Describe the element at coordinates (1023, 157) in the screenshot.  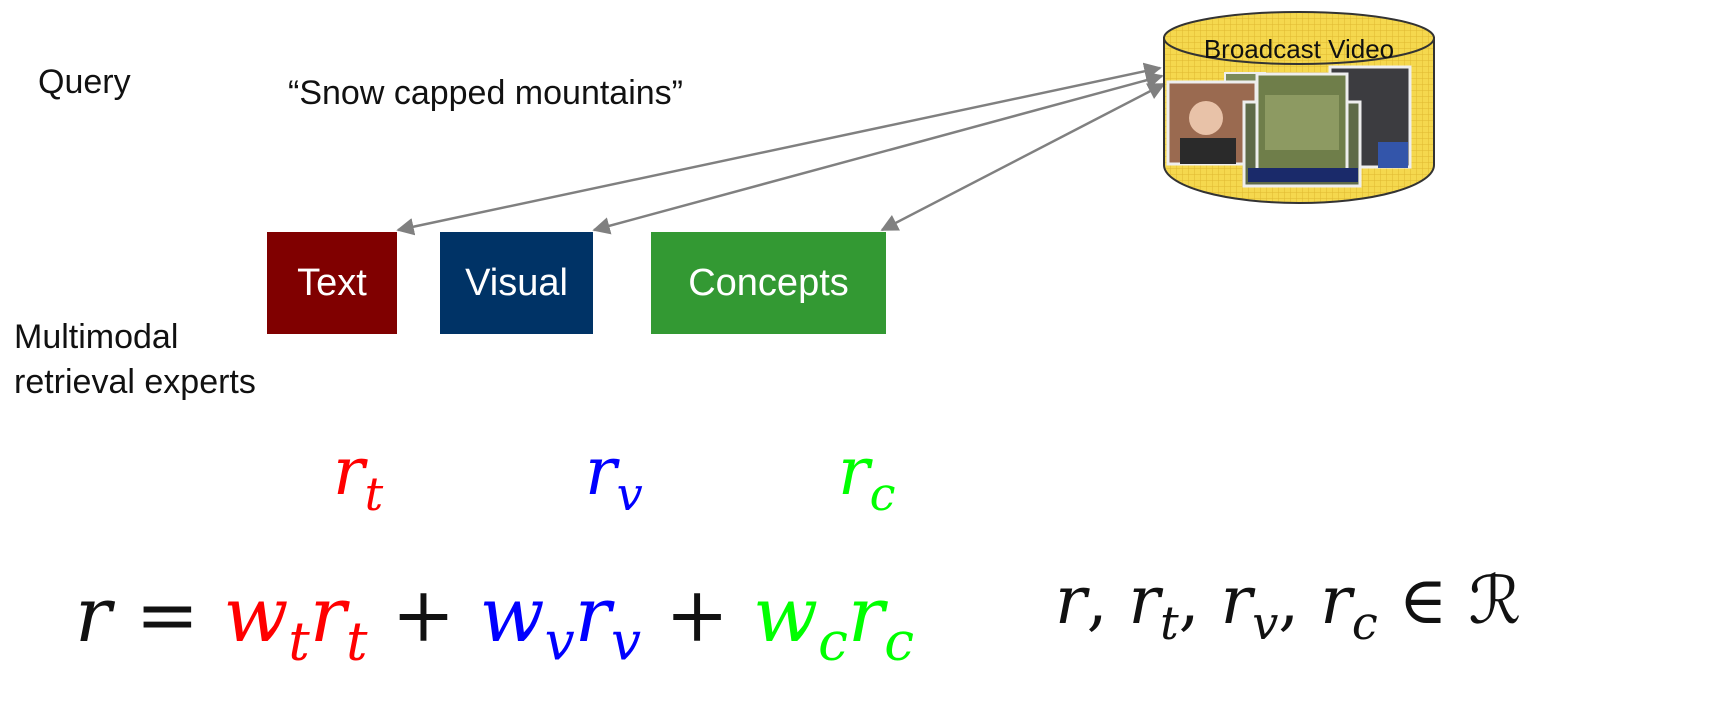
I see `concepts-arrow` at that location.